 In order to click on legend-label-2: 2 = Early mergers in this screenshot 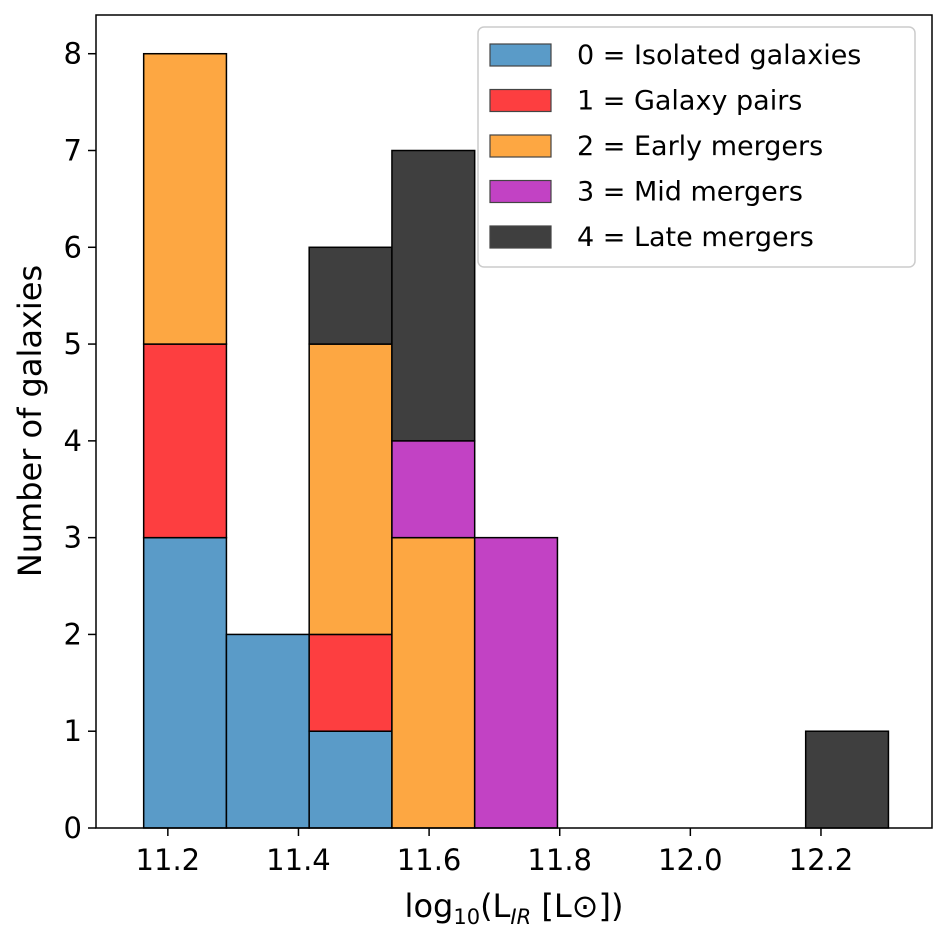, I will do `click(700, 146)`.